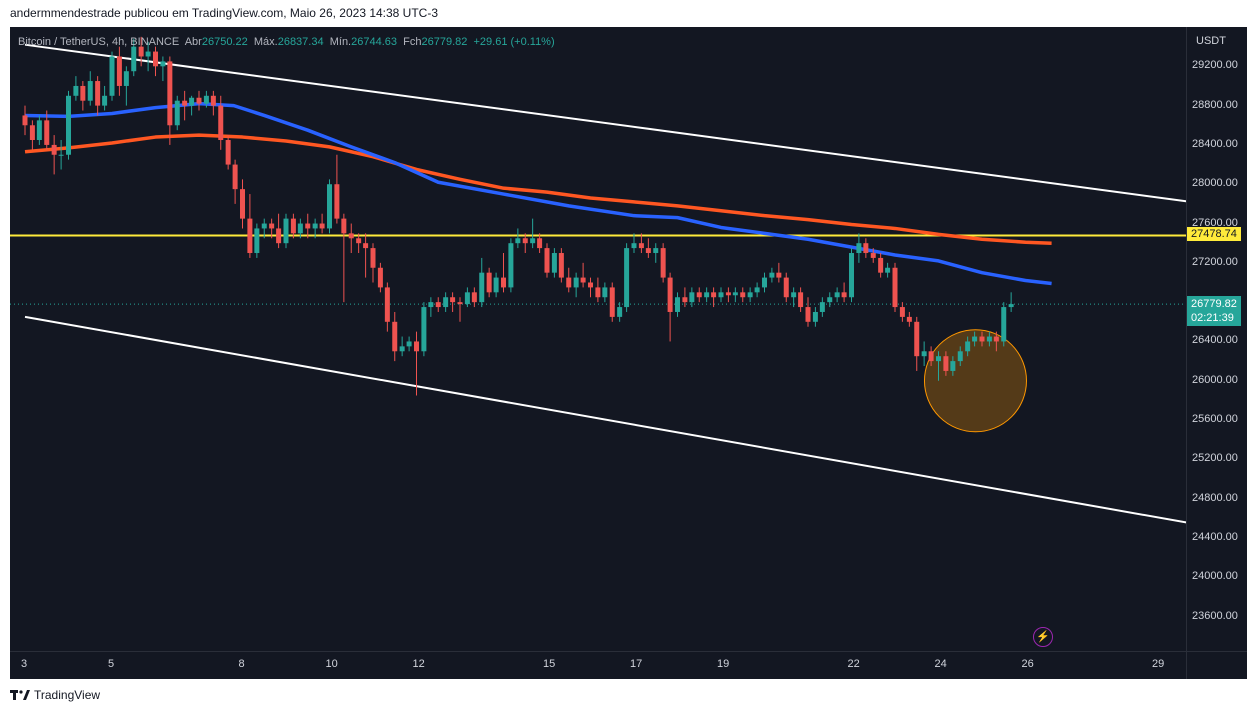 The width and height of the screenshot is (1259, 713). I want to click on y-tick-label: 24000.00, so click(1215, 576).